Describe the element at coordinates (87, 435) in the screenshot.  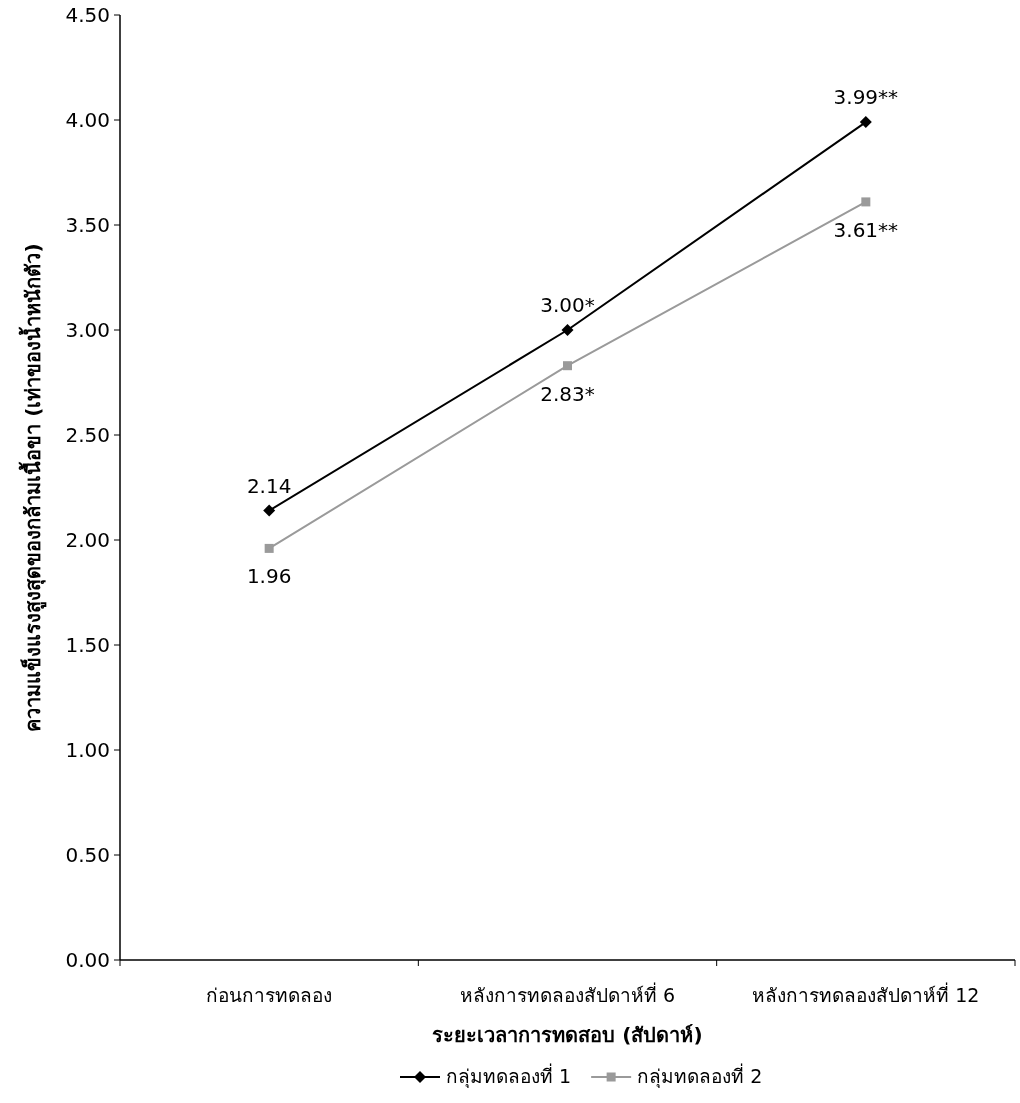
I see `y-tick-label: 2.50` at that location.